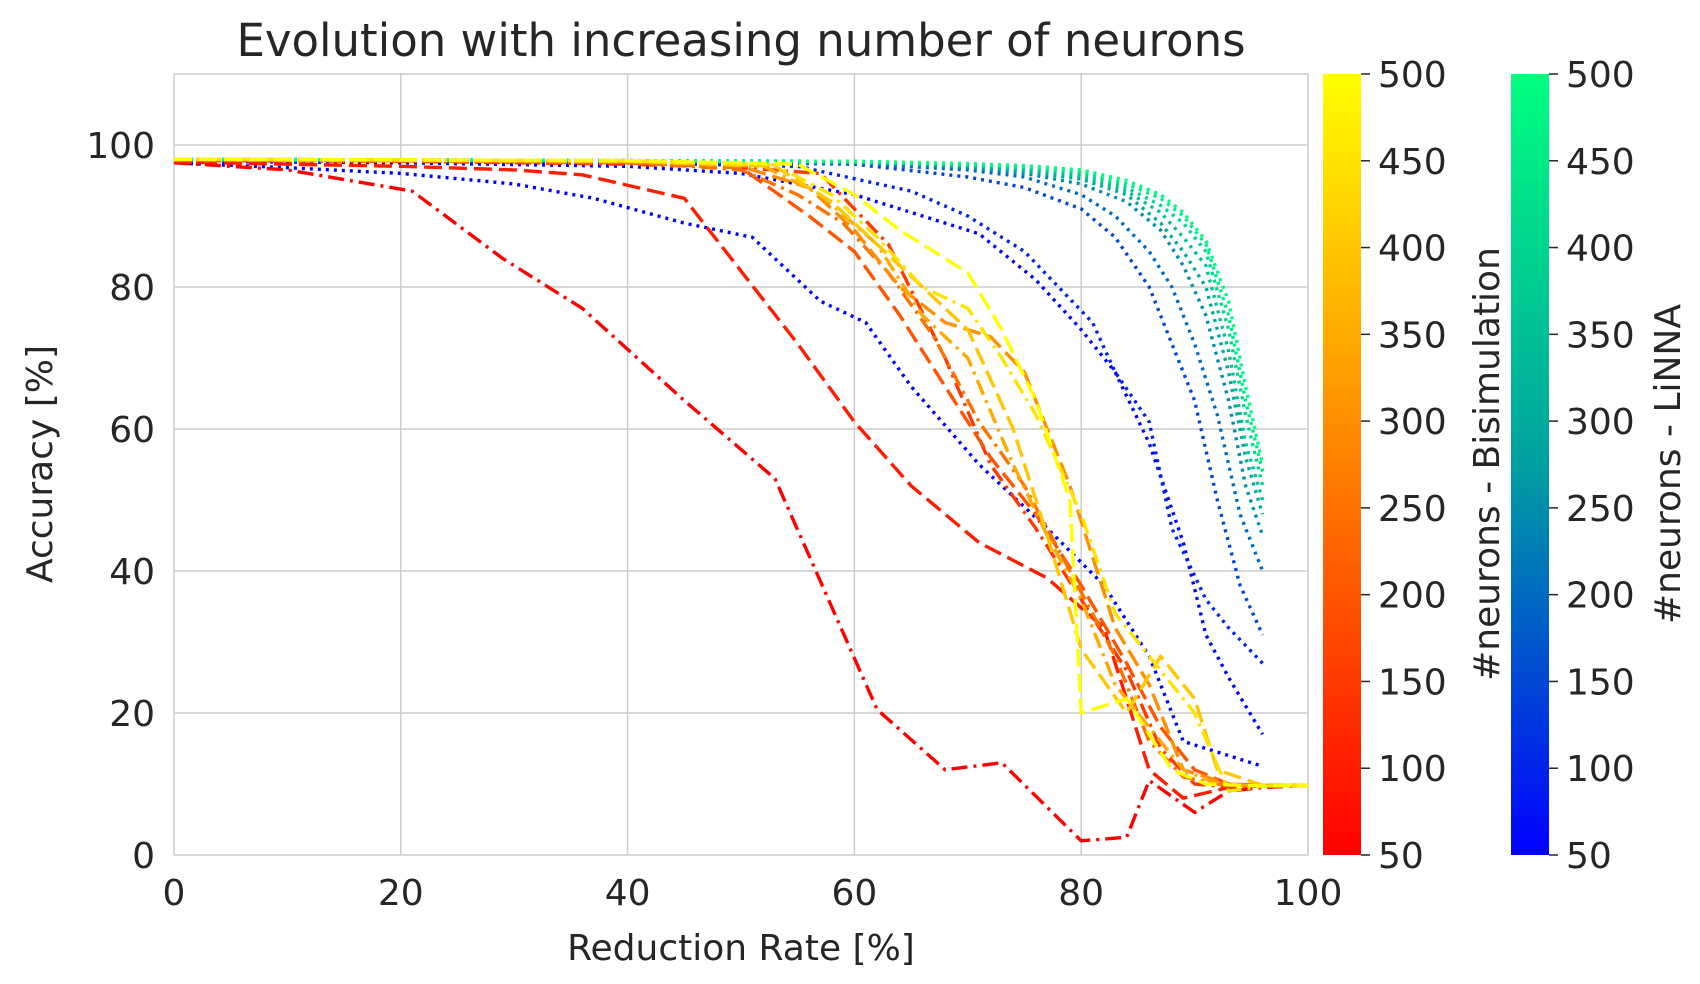  What do you see at coordinates (143, 856) in the screenshot?
I see `y-tick-label: 0` at bounding box center [143, 856].